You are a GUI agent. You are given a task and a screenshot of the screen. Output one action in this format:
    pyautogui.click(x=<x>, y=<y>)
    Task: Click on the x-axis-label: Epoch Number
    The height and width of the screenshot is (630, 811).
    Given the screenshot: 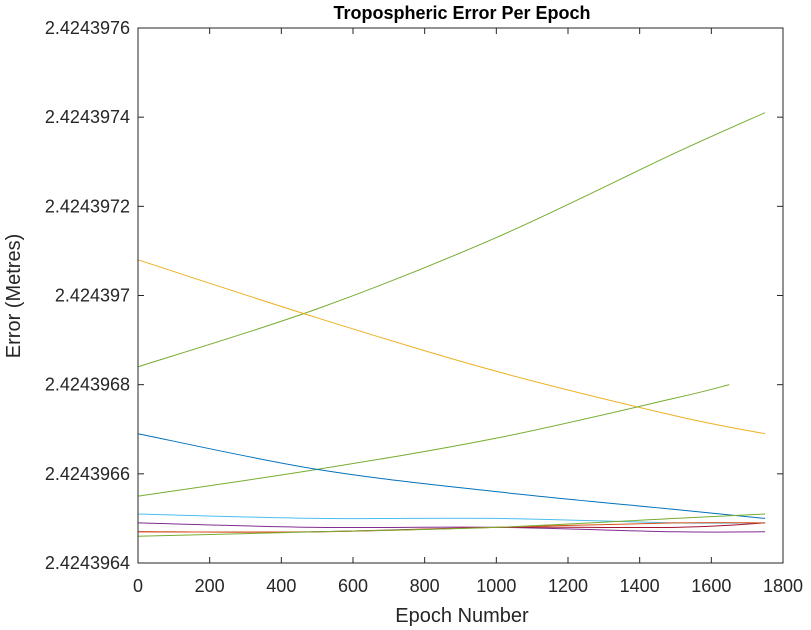 What is the action you would take?
    pyautogui.click(x=462, y=616)
    